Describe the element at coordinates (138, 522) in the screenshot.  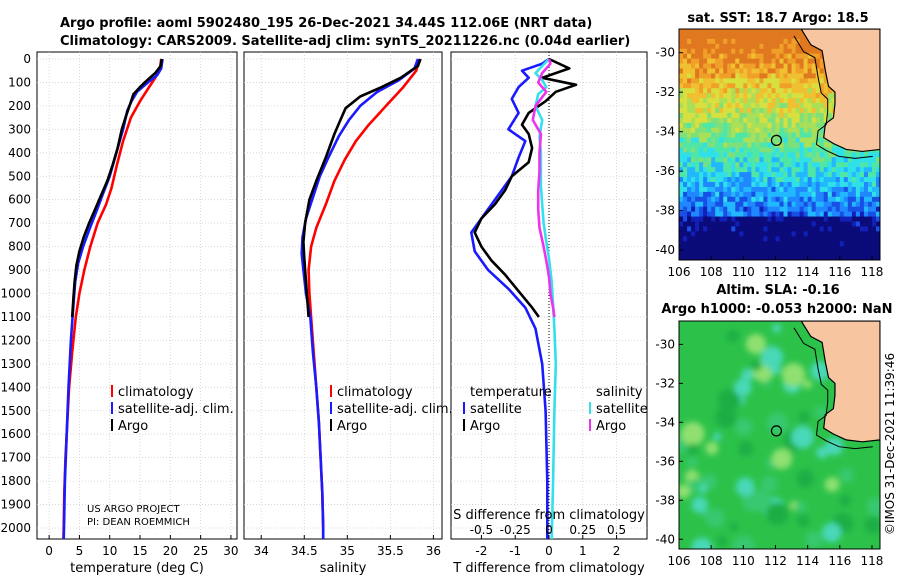
I see `pi-annotation: PI: DEAN ROEMMICH` at that location.